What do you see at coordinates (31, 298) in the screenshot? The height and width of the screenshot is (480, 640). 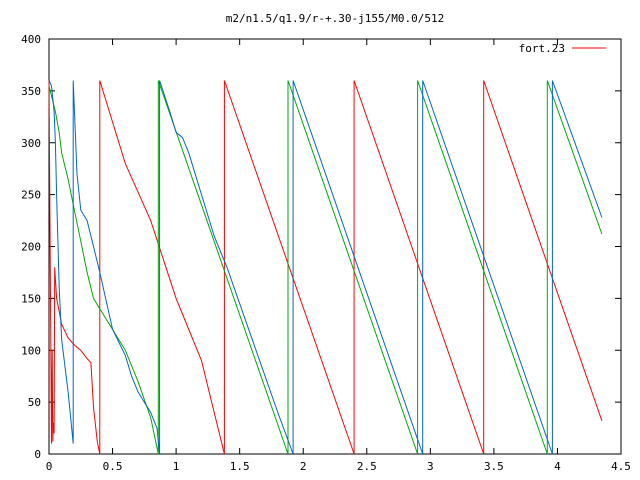 I see `y-tick-label: 150` at bounding box center [31, 298].